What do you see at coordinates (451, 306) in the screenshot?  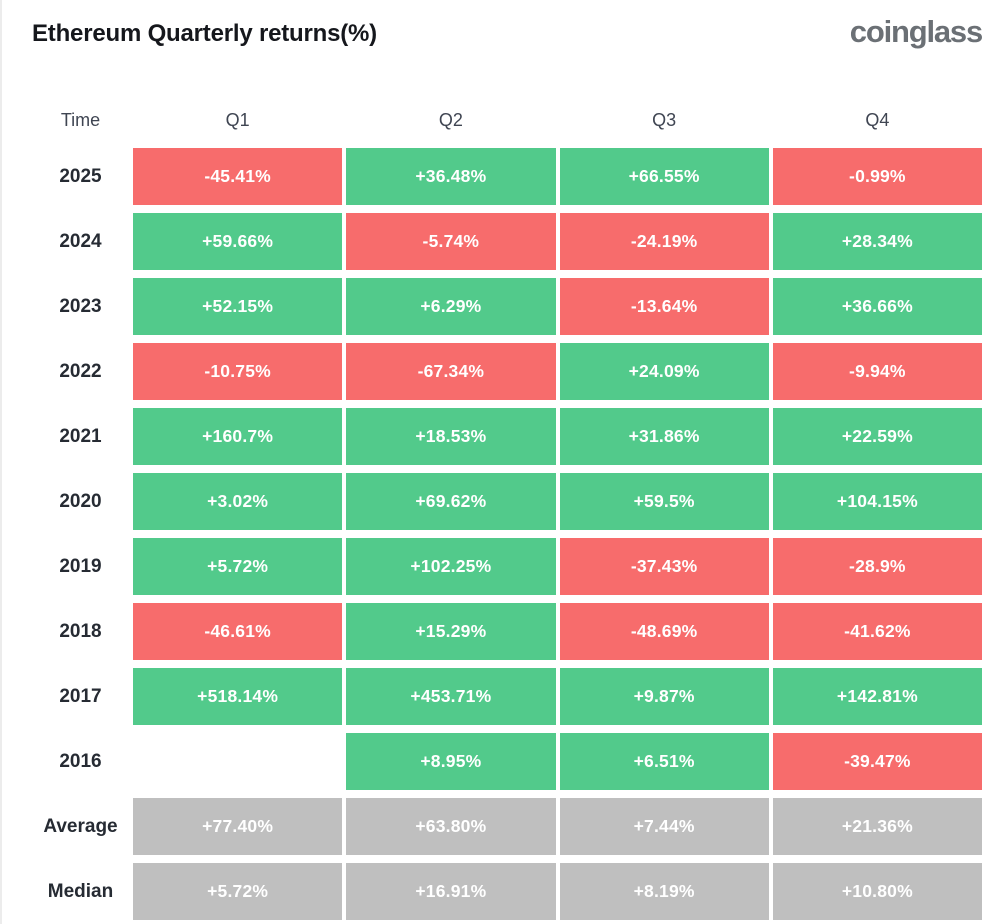 I see `return-cell: +6.29%` at bounding box center [451, 306].